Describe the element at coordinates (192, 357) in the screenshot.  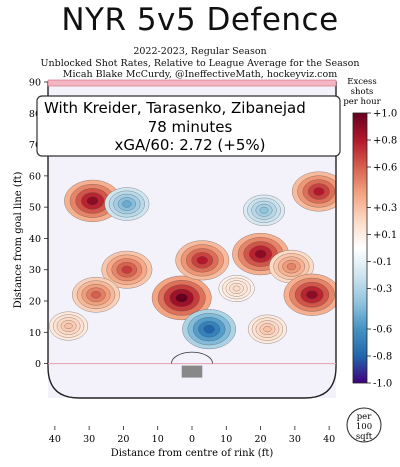
I see `goal-crease` at that location.